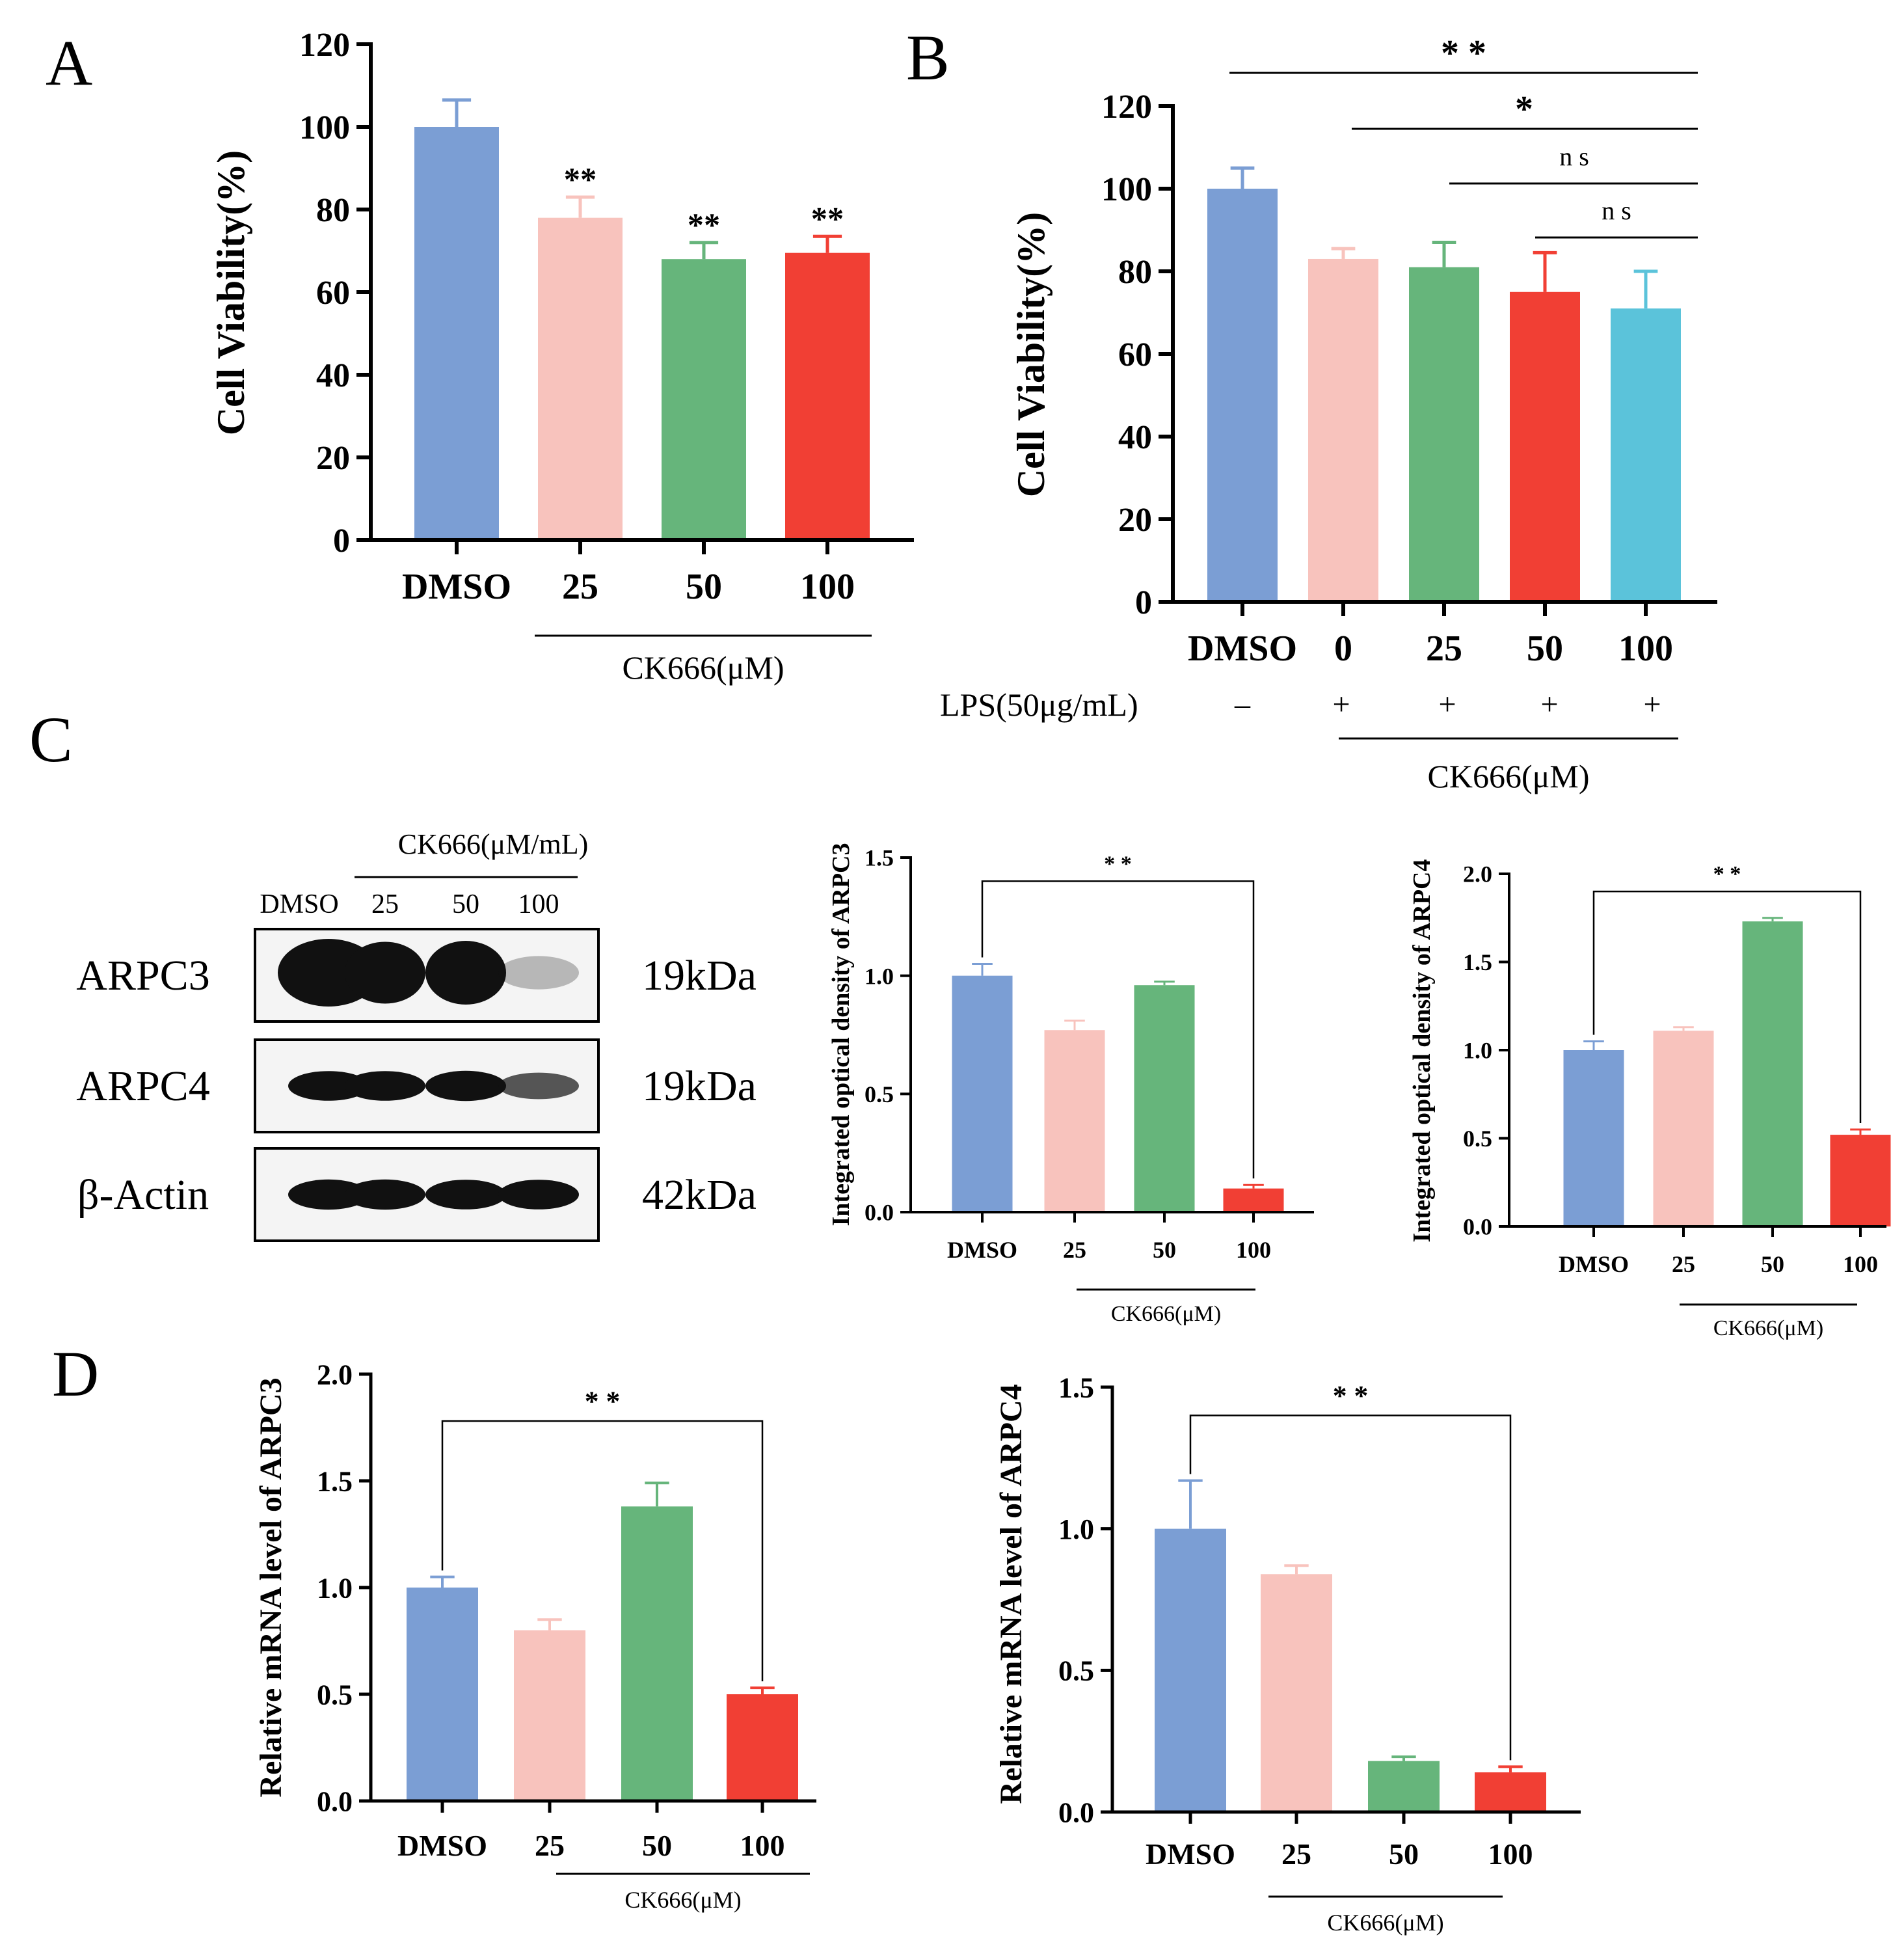 The image size is (1904, 1948). I want to click on blot-treatment-label: CK666(μM/mL), so click(493, 844).